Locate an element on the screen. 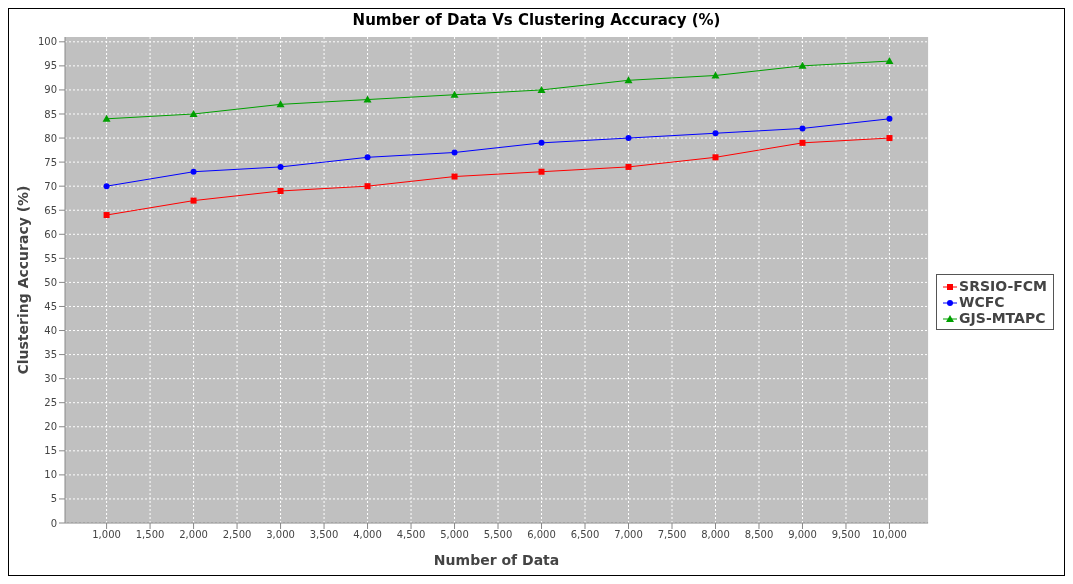 The width and height of the screenshot is (1073, 584). y-axis-title: Clustering Accuracy (%) is located at coordinates (22, 280).